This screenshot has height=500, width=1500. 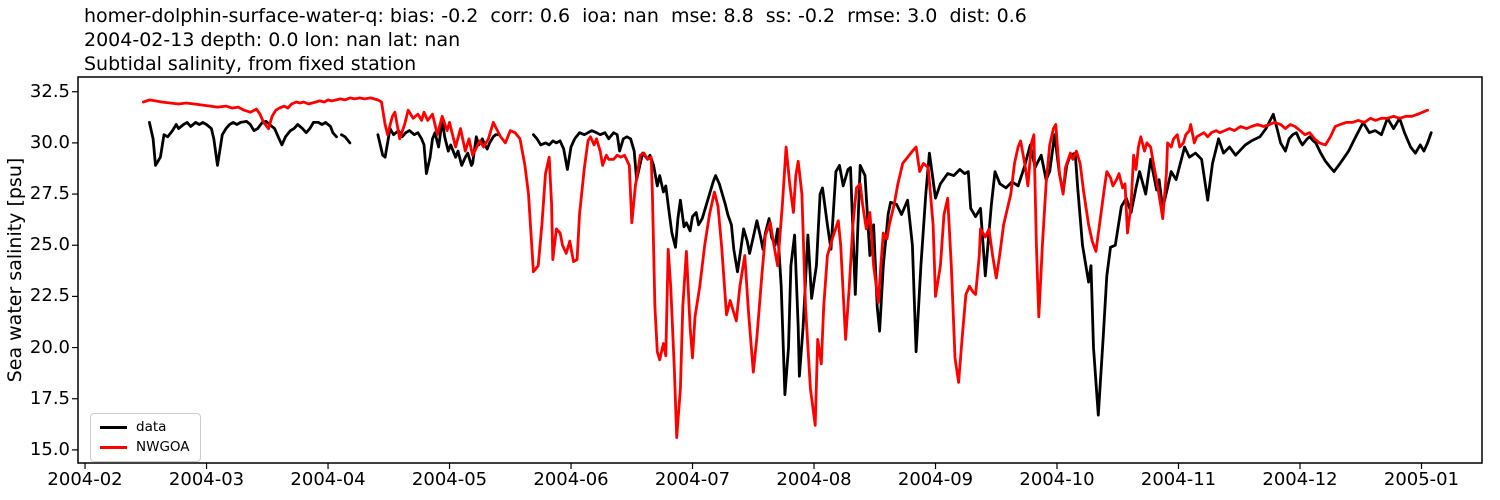 What do you see at coordinates (163, 447) in the screenshot?
I see `legend-label-nwgoa: NWGOA` at bounding box center [163, 447].